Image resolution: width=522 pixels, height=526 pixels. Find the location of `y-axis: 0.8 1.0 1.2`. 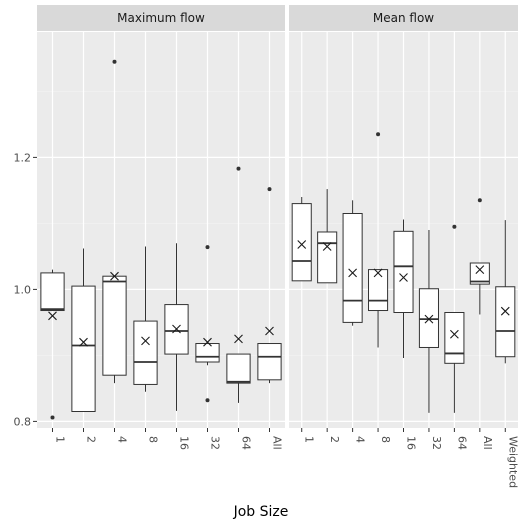

y-axis: 0.8 1.0 1.2 is located at coordinates (25, 289).